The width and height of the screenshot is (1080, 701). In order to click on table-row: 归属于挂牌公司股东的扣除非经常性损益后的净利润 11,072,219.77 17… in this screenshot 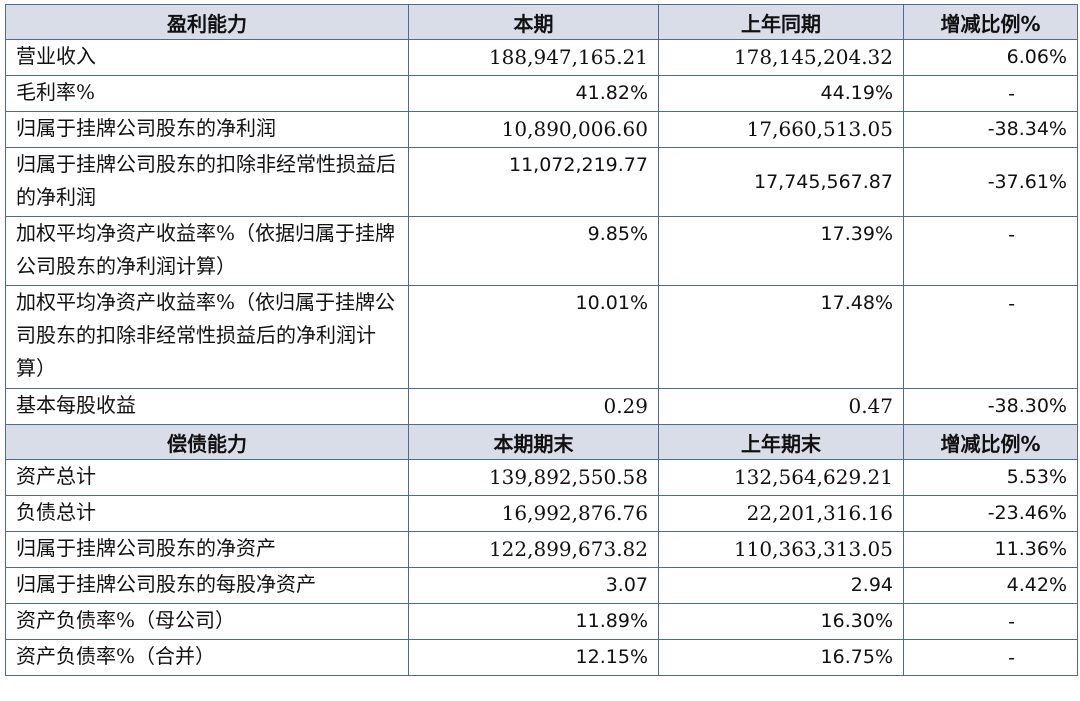, I will do `click(541, 182)`.